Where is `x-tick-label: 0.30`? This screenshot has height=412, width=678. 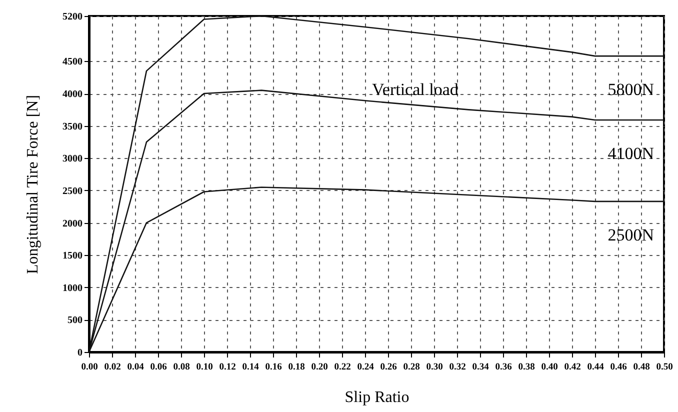
x-tick-label: 0.30 is located at coordinates (435, 367).